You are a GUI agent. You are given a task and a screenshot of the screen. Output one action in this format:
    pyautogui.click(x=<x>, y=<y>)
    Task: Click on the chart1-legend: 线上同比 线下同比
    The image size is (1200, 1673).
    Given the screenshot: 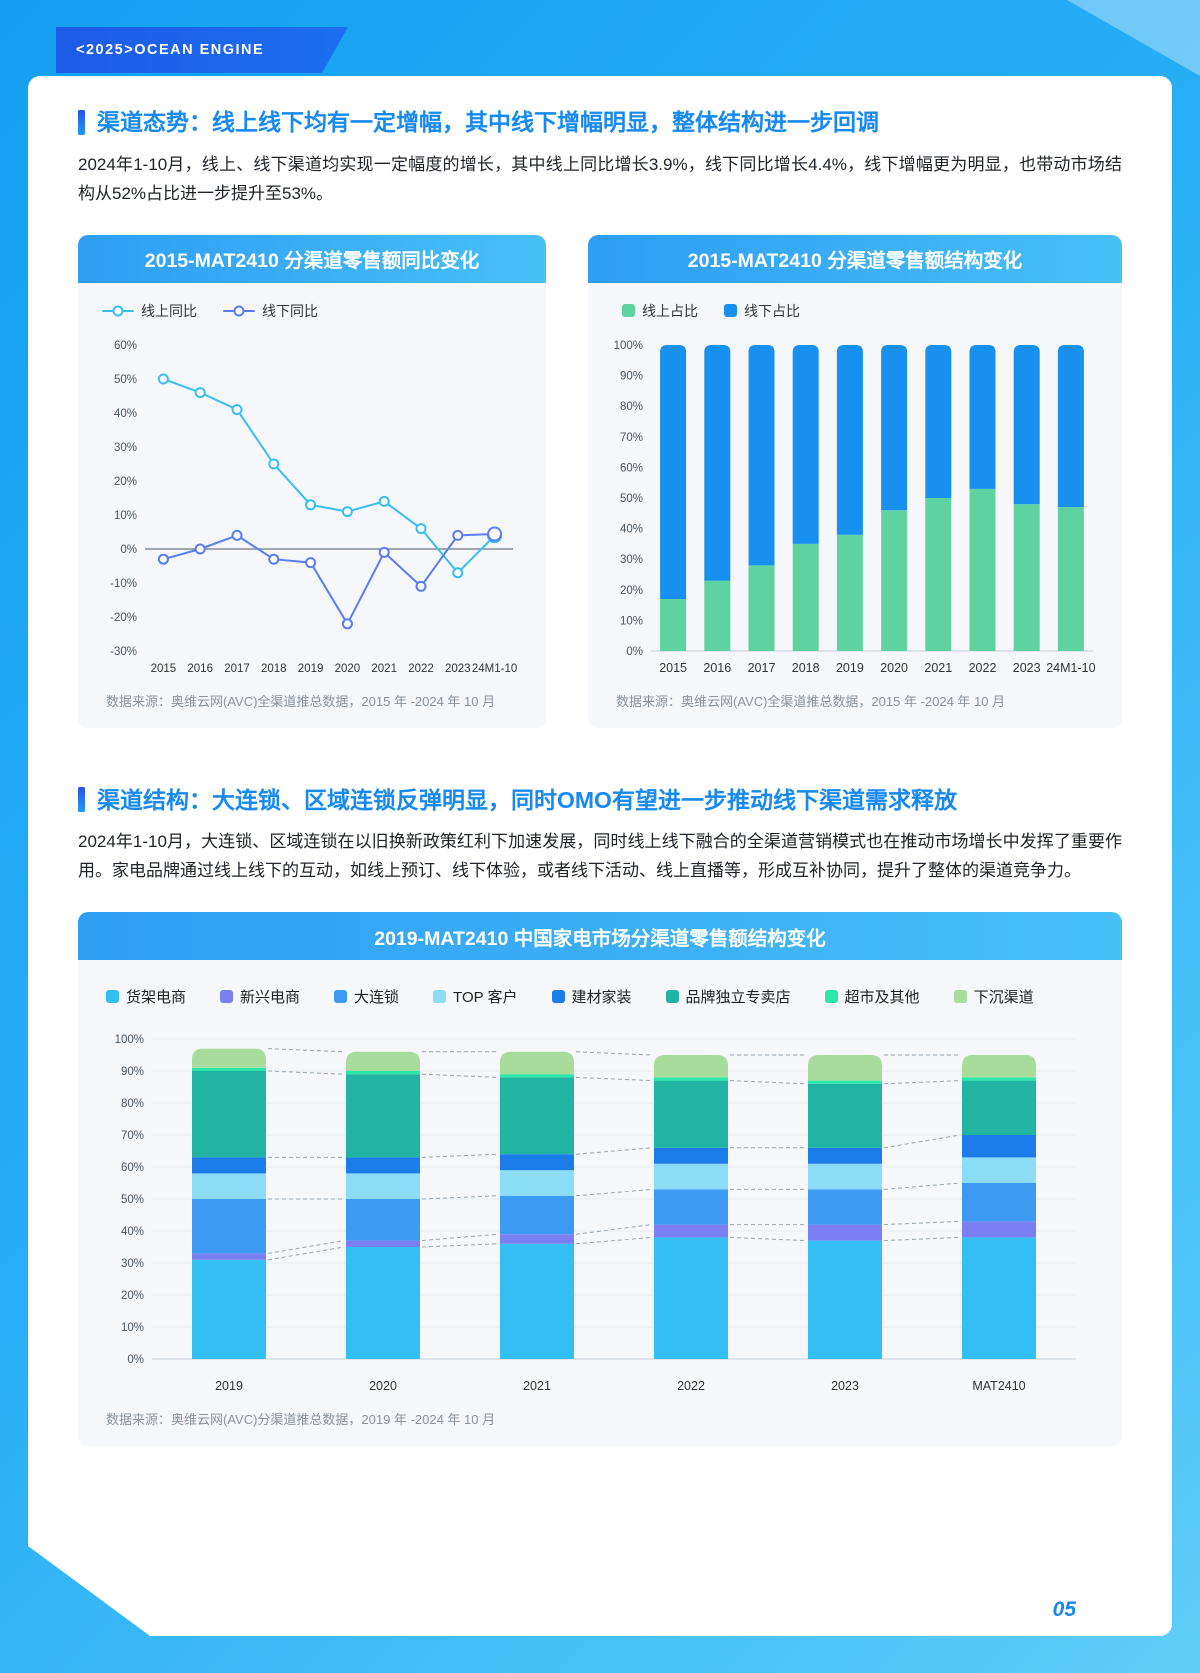 What is the action you would take?
    pyautogui.click(x=312, y=304)
    